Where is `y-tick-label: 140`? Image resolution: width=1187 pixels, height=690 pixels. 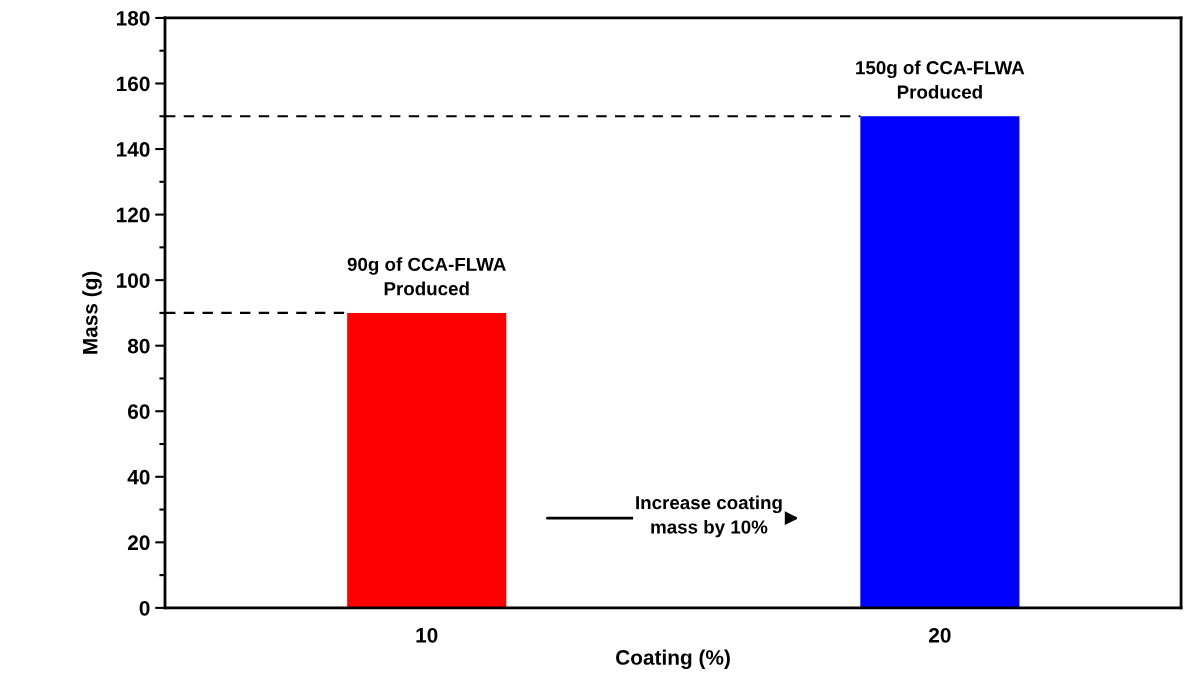 y-tick-label: 140 is located at coordinates (133, 149).